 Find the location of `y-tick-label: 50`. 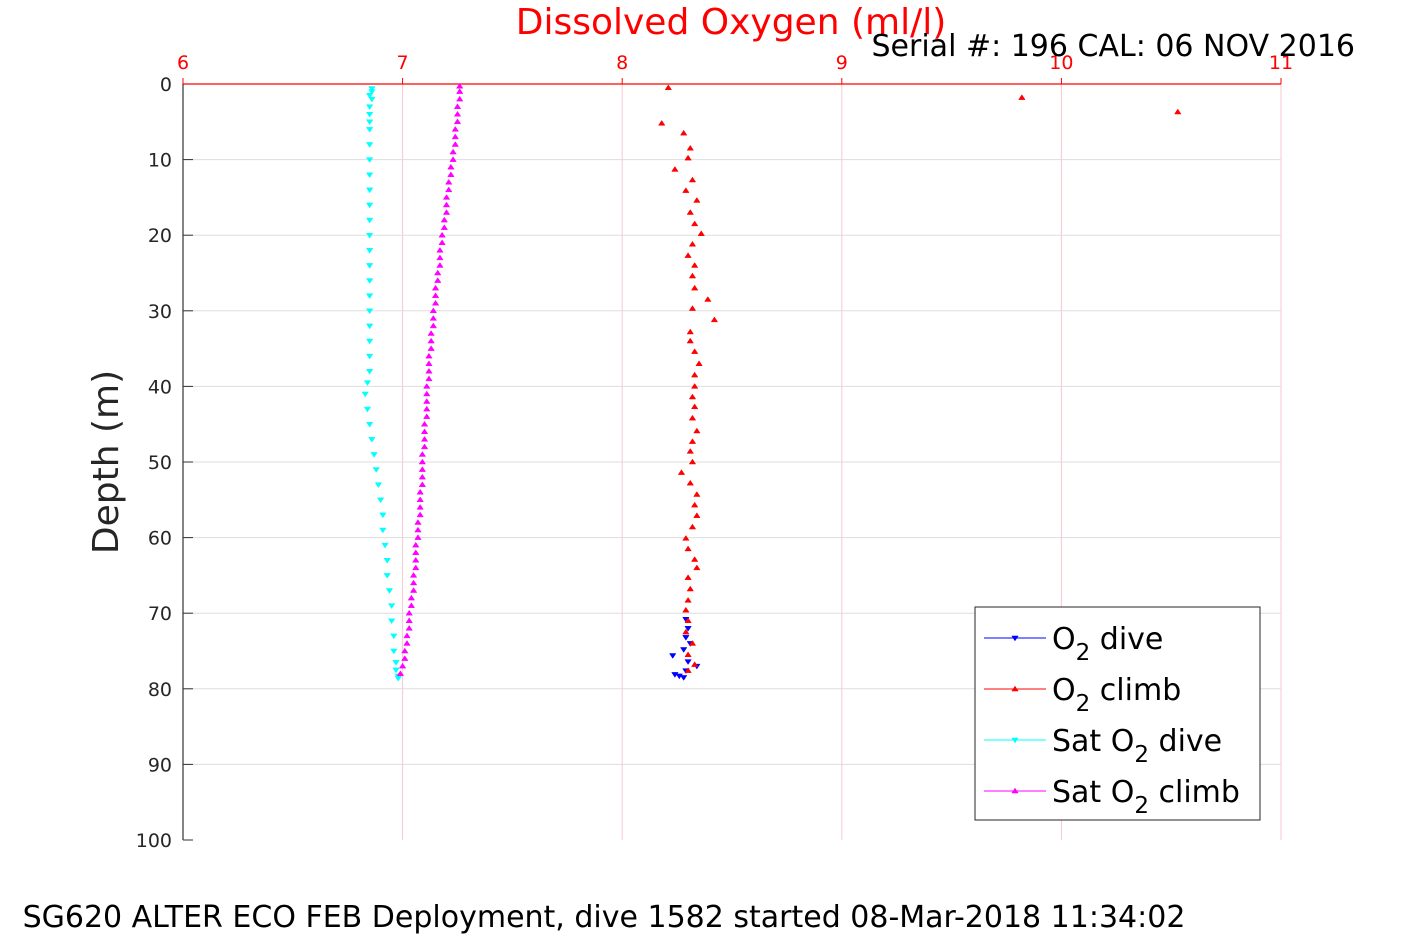

y-tick-label: 50 is located at coordinates (160, 463).